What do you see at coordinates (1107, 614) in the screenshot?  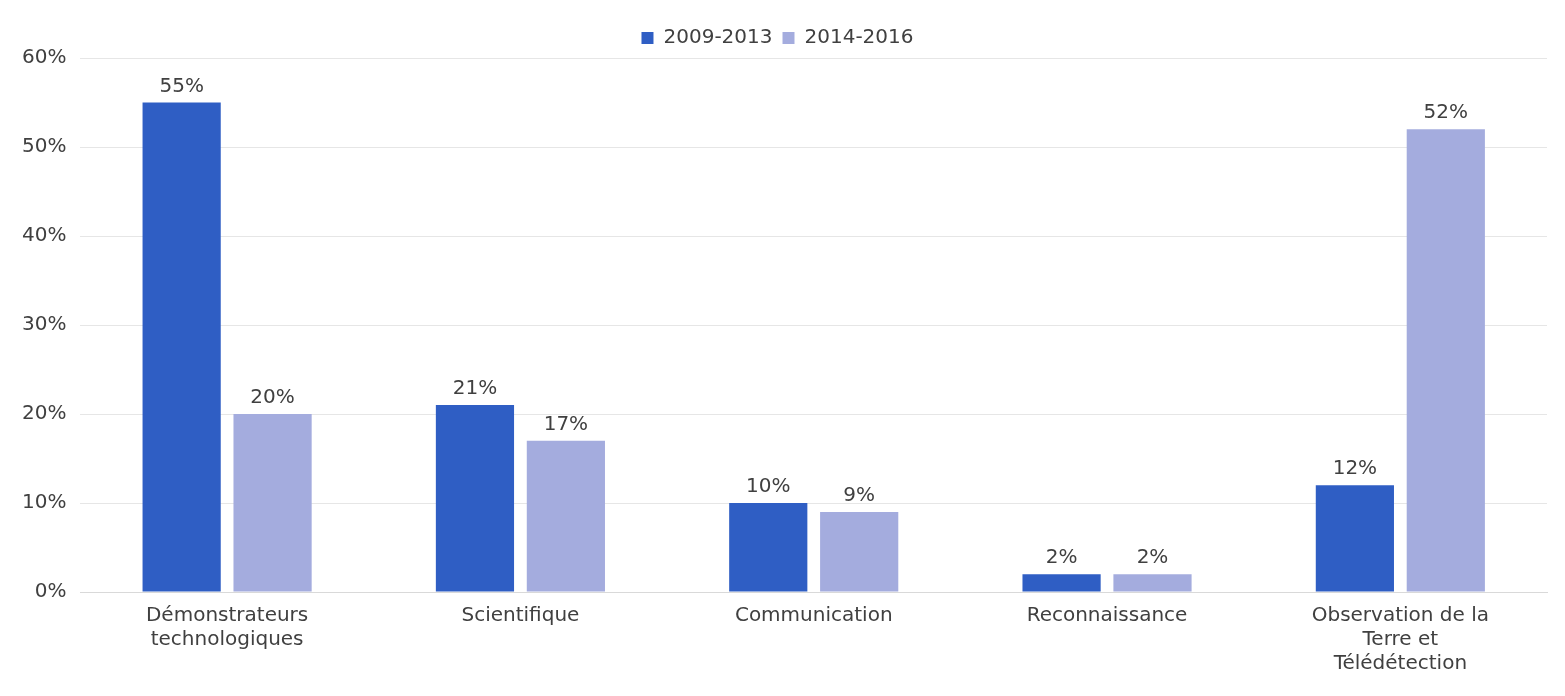 I see `x-tick-label: Reconnaissance` at bounding box center [1107, 614].